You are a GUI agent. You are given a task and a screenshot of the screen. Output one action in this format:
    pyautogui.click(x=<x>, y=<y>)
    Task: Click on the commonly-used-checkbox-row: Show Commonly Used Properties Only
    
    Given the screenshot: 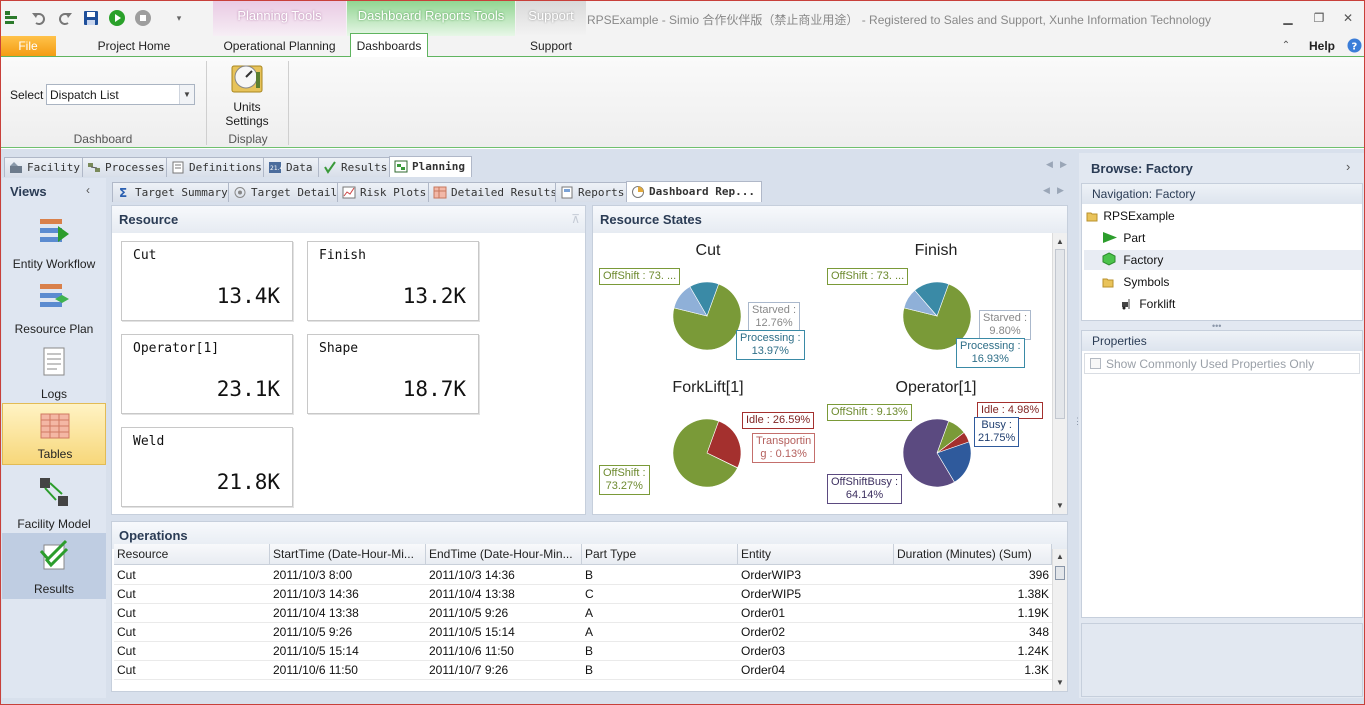 What is the action you would take?
    pyautogui.click(x=1222, y=363)
    